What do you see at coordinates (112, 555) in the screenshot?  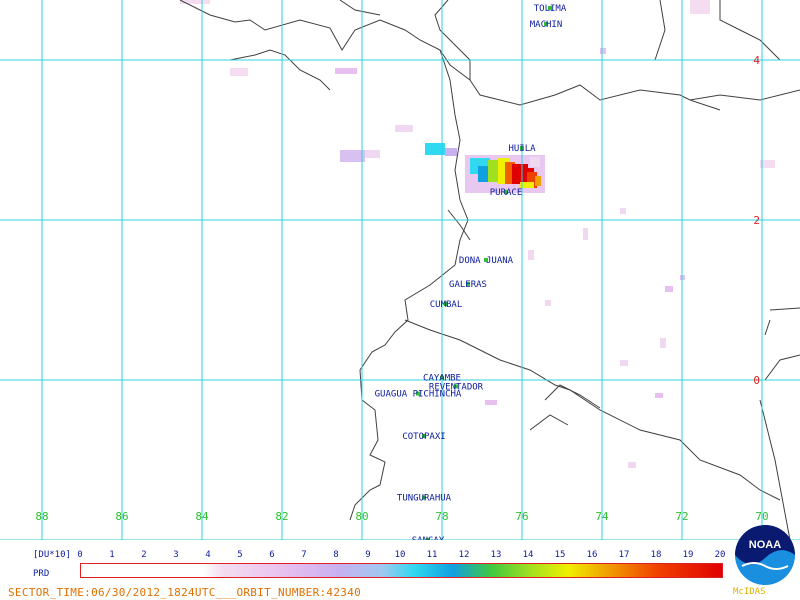 I see `scale-tick: 1` at bounding box center [112, 555].